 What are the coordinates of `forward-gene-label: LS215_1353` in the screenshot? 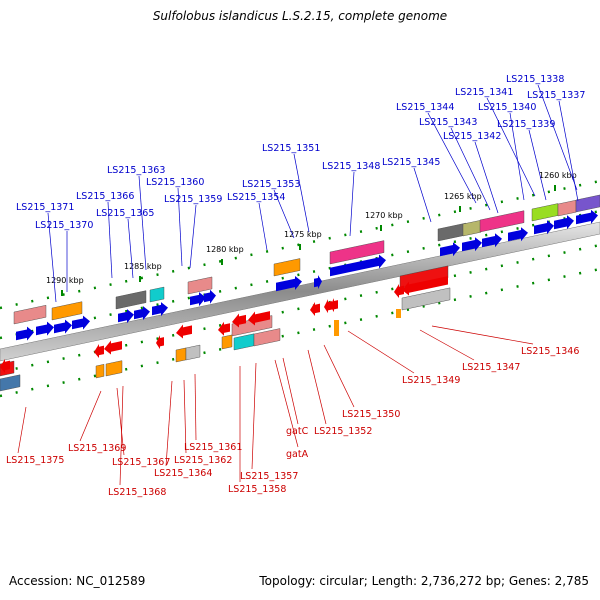 It's located at (271, 184).